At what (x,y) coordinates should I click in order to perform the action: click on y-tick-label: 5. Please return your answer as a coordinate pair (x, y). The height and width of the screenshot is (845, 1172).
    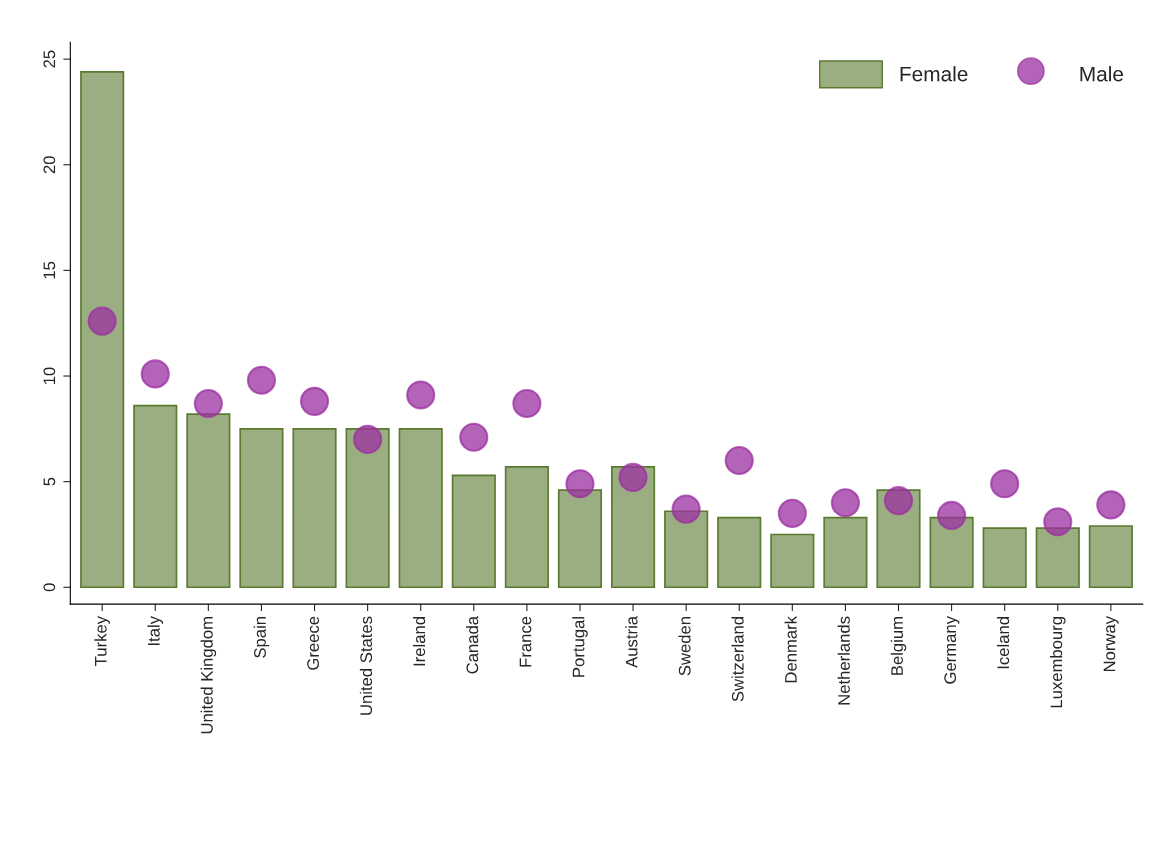
    Looking at the image, I should click on (49, 481).